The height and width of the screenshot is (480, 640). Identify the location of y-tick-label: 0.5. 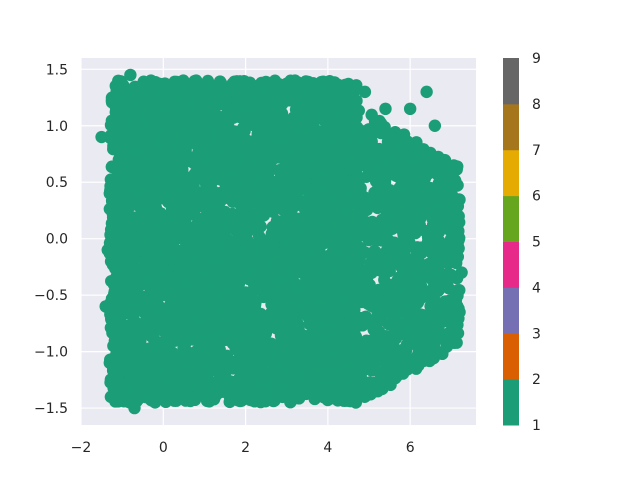
(57, 183).